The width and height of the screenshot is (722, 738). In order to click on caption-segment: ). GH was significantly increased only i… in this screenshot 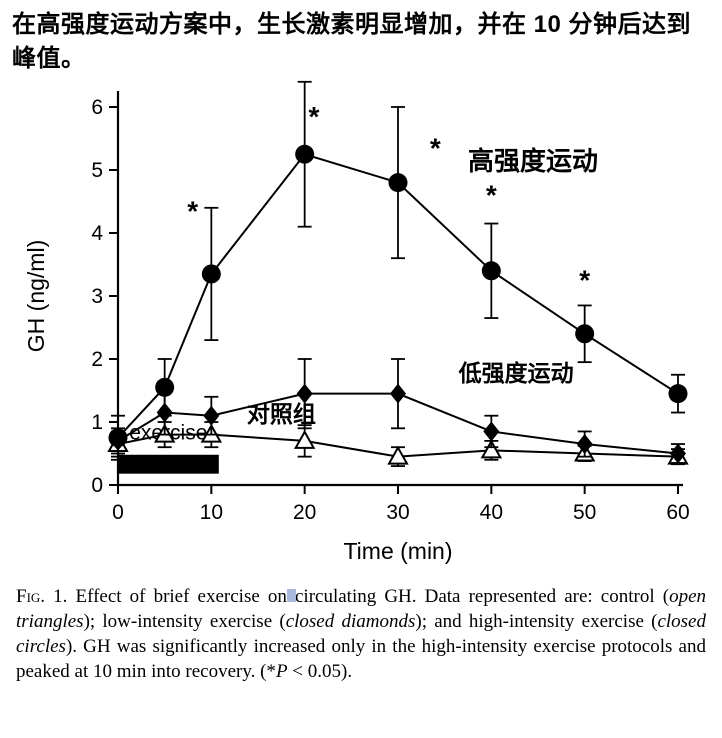, I will do `click(361, 659)`.